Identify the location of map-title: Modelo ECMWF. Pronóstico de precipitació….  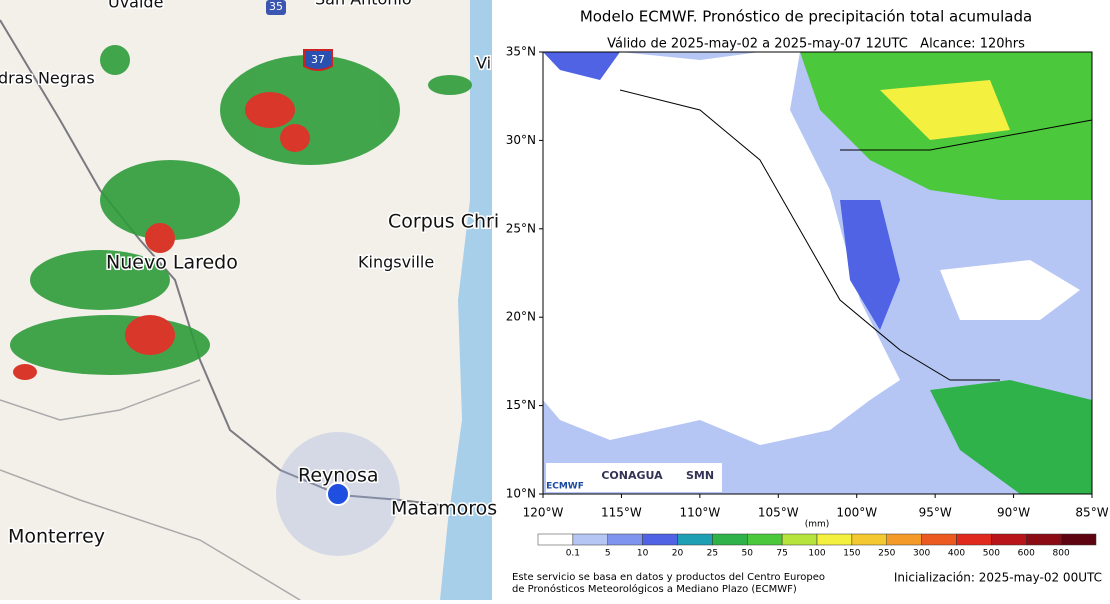
(806, 17).